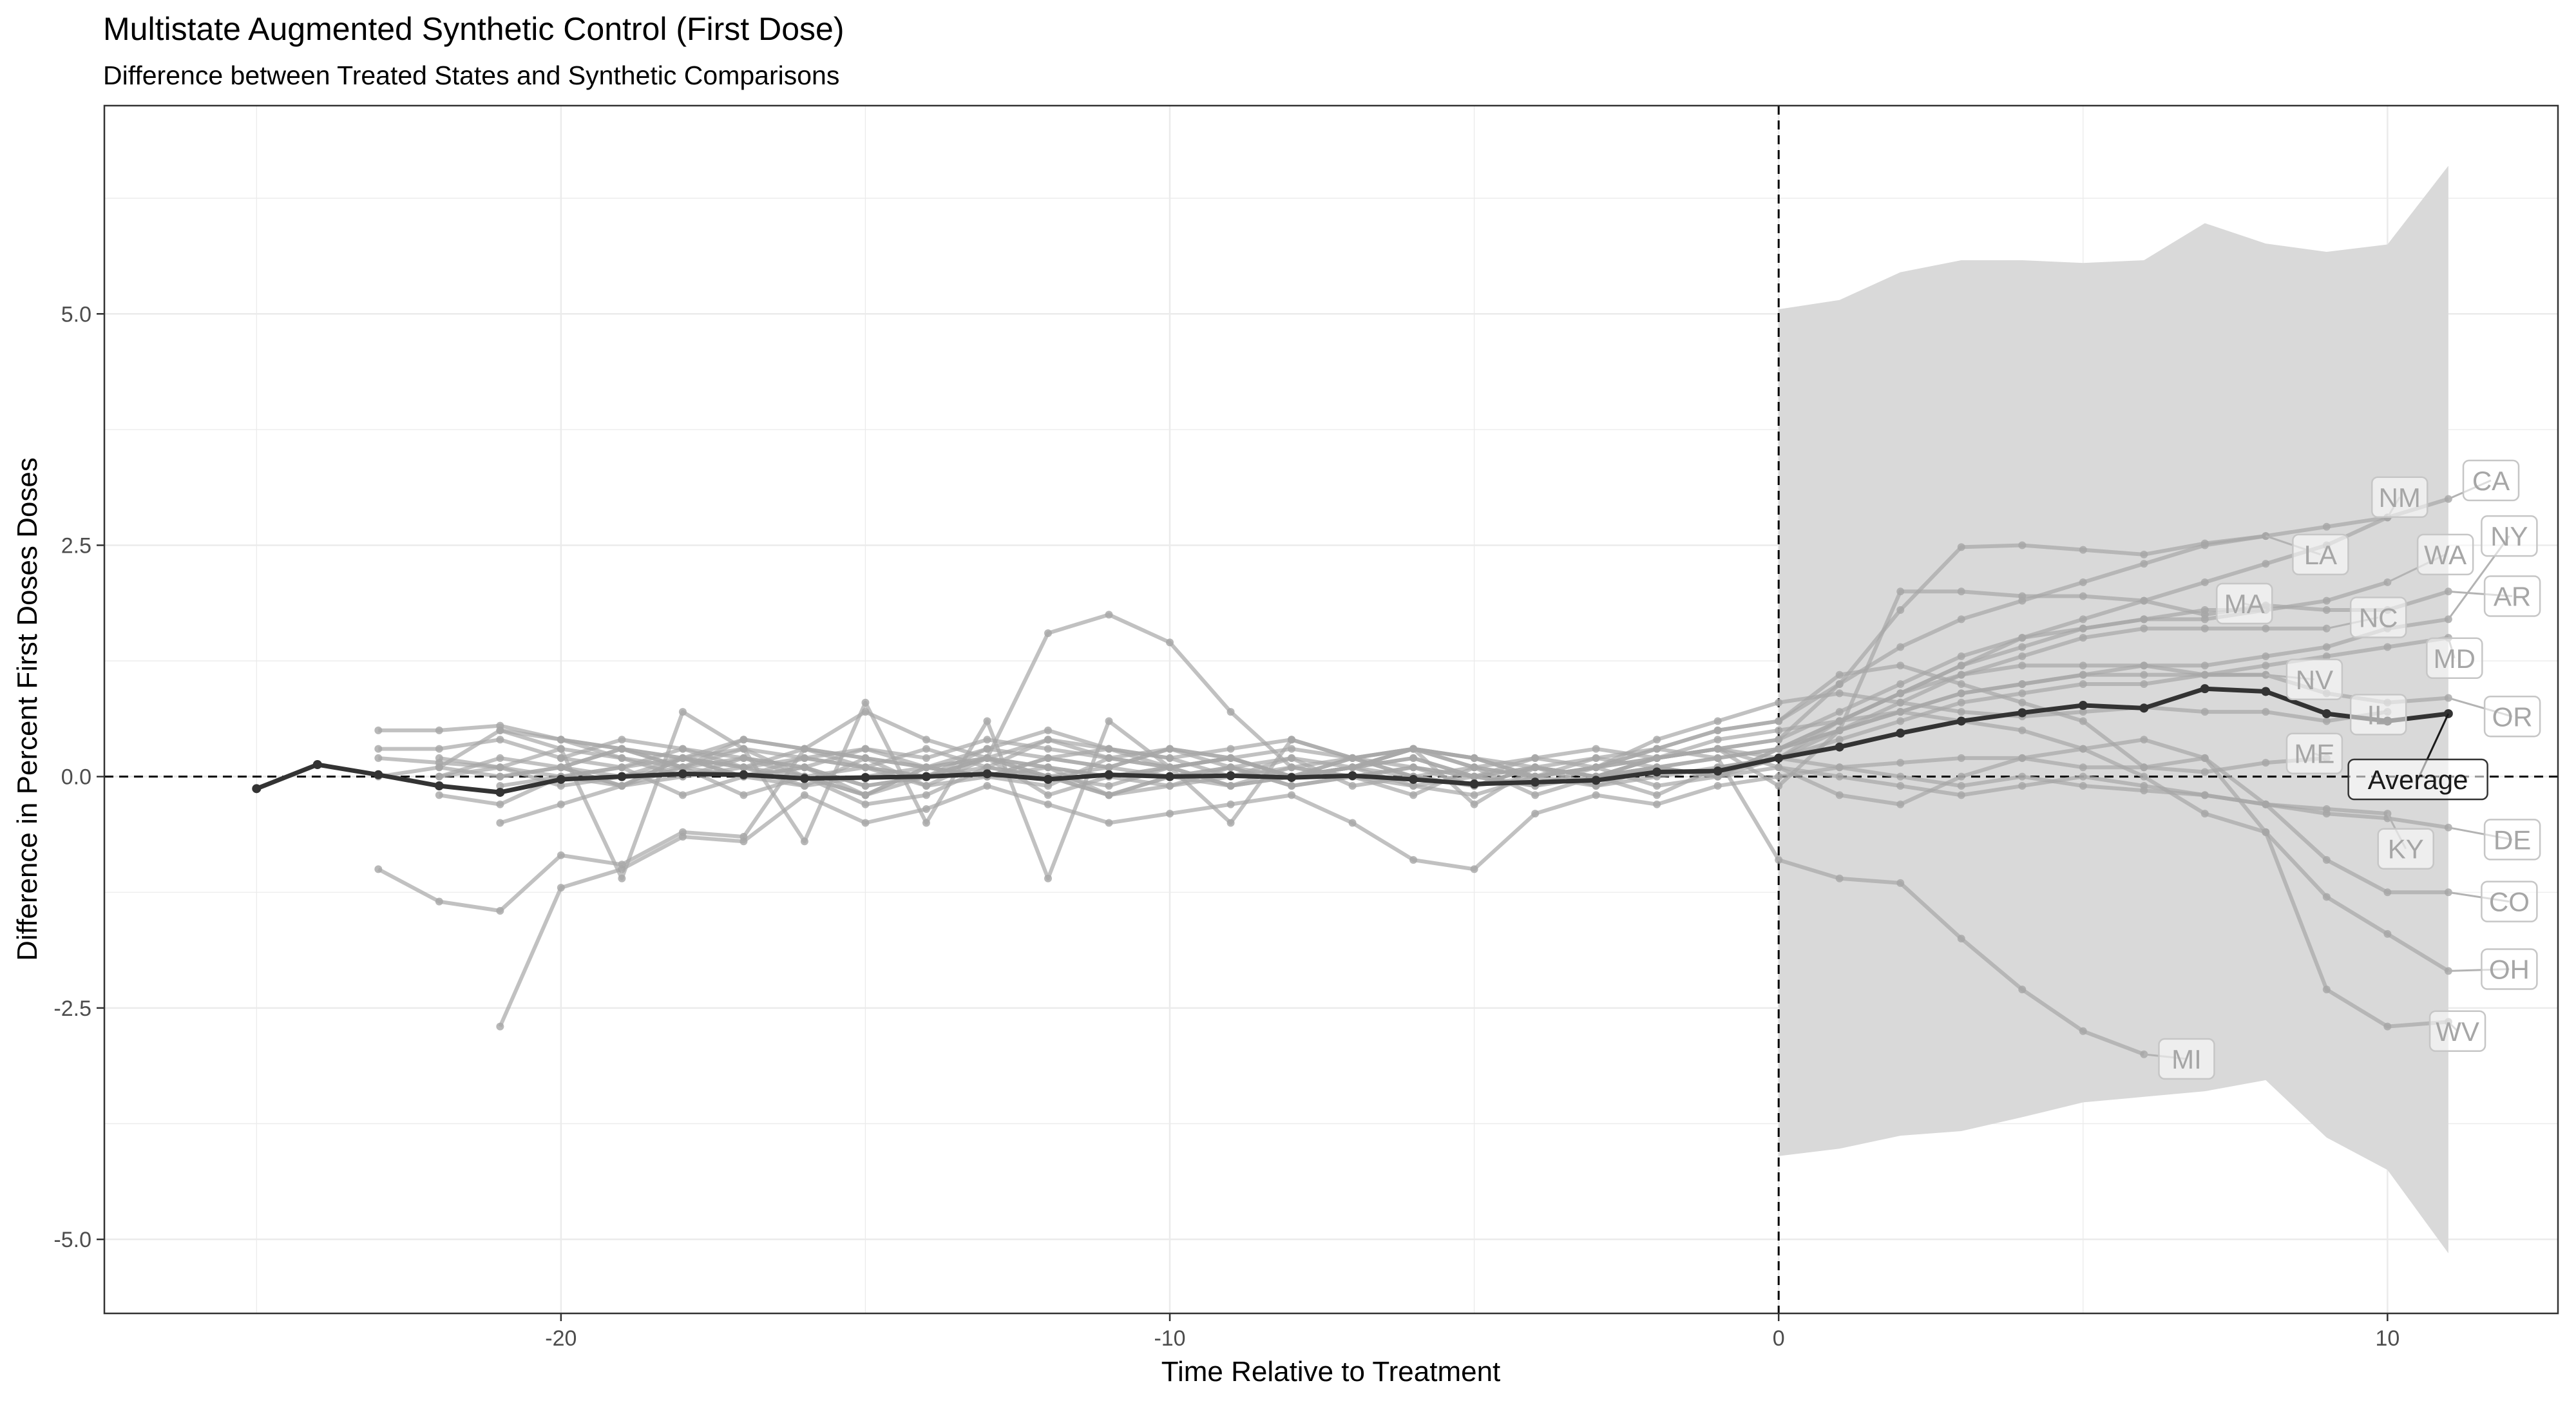 Image resolution: width=2576 pixels, height=1401 pixels. What do you see at coordinates (2418, 780) in the screenshot?
I see `label-average: Average` at bounding box center [2418, 780].